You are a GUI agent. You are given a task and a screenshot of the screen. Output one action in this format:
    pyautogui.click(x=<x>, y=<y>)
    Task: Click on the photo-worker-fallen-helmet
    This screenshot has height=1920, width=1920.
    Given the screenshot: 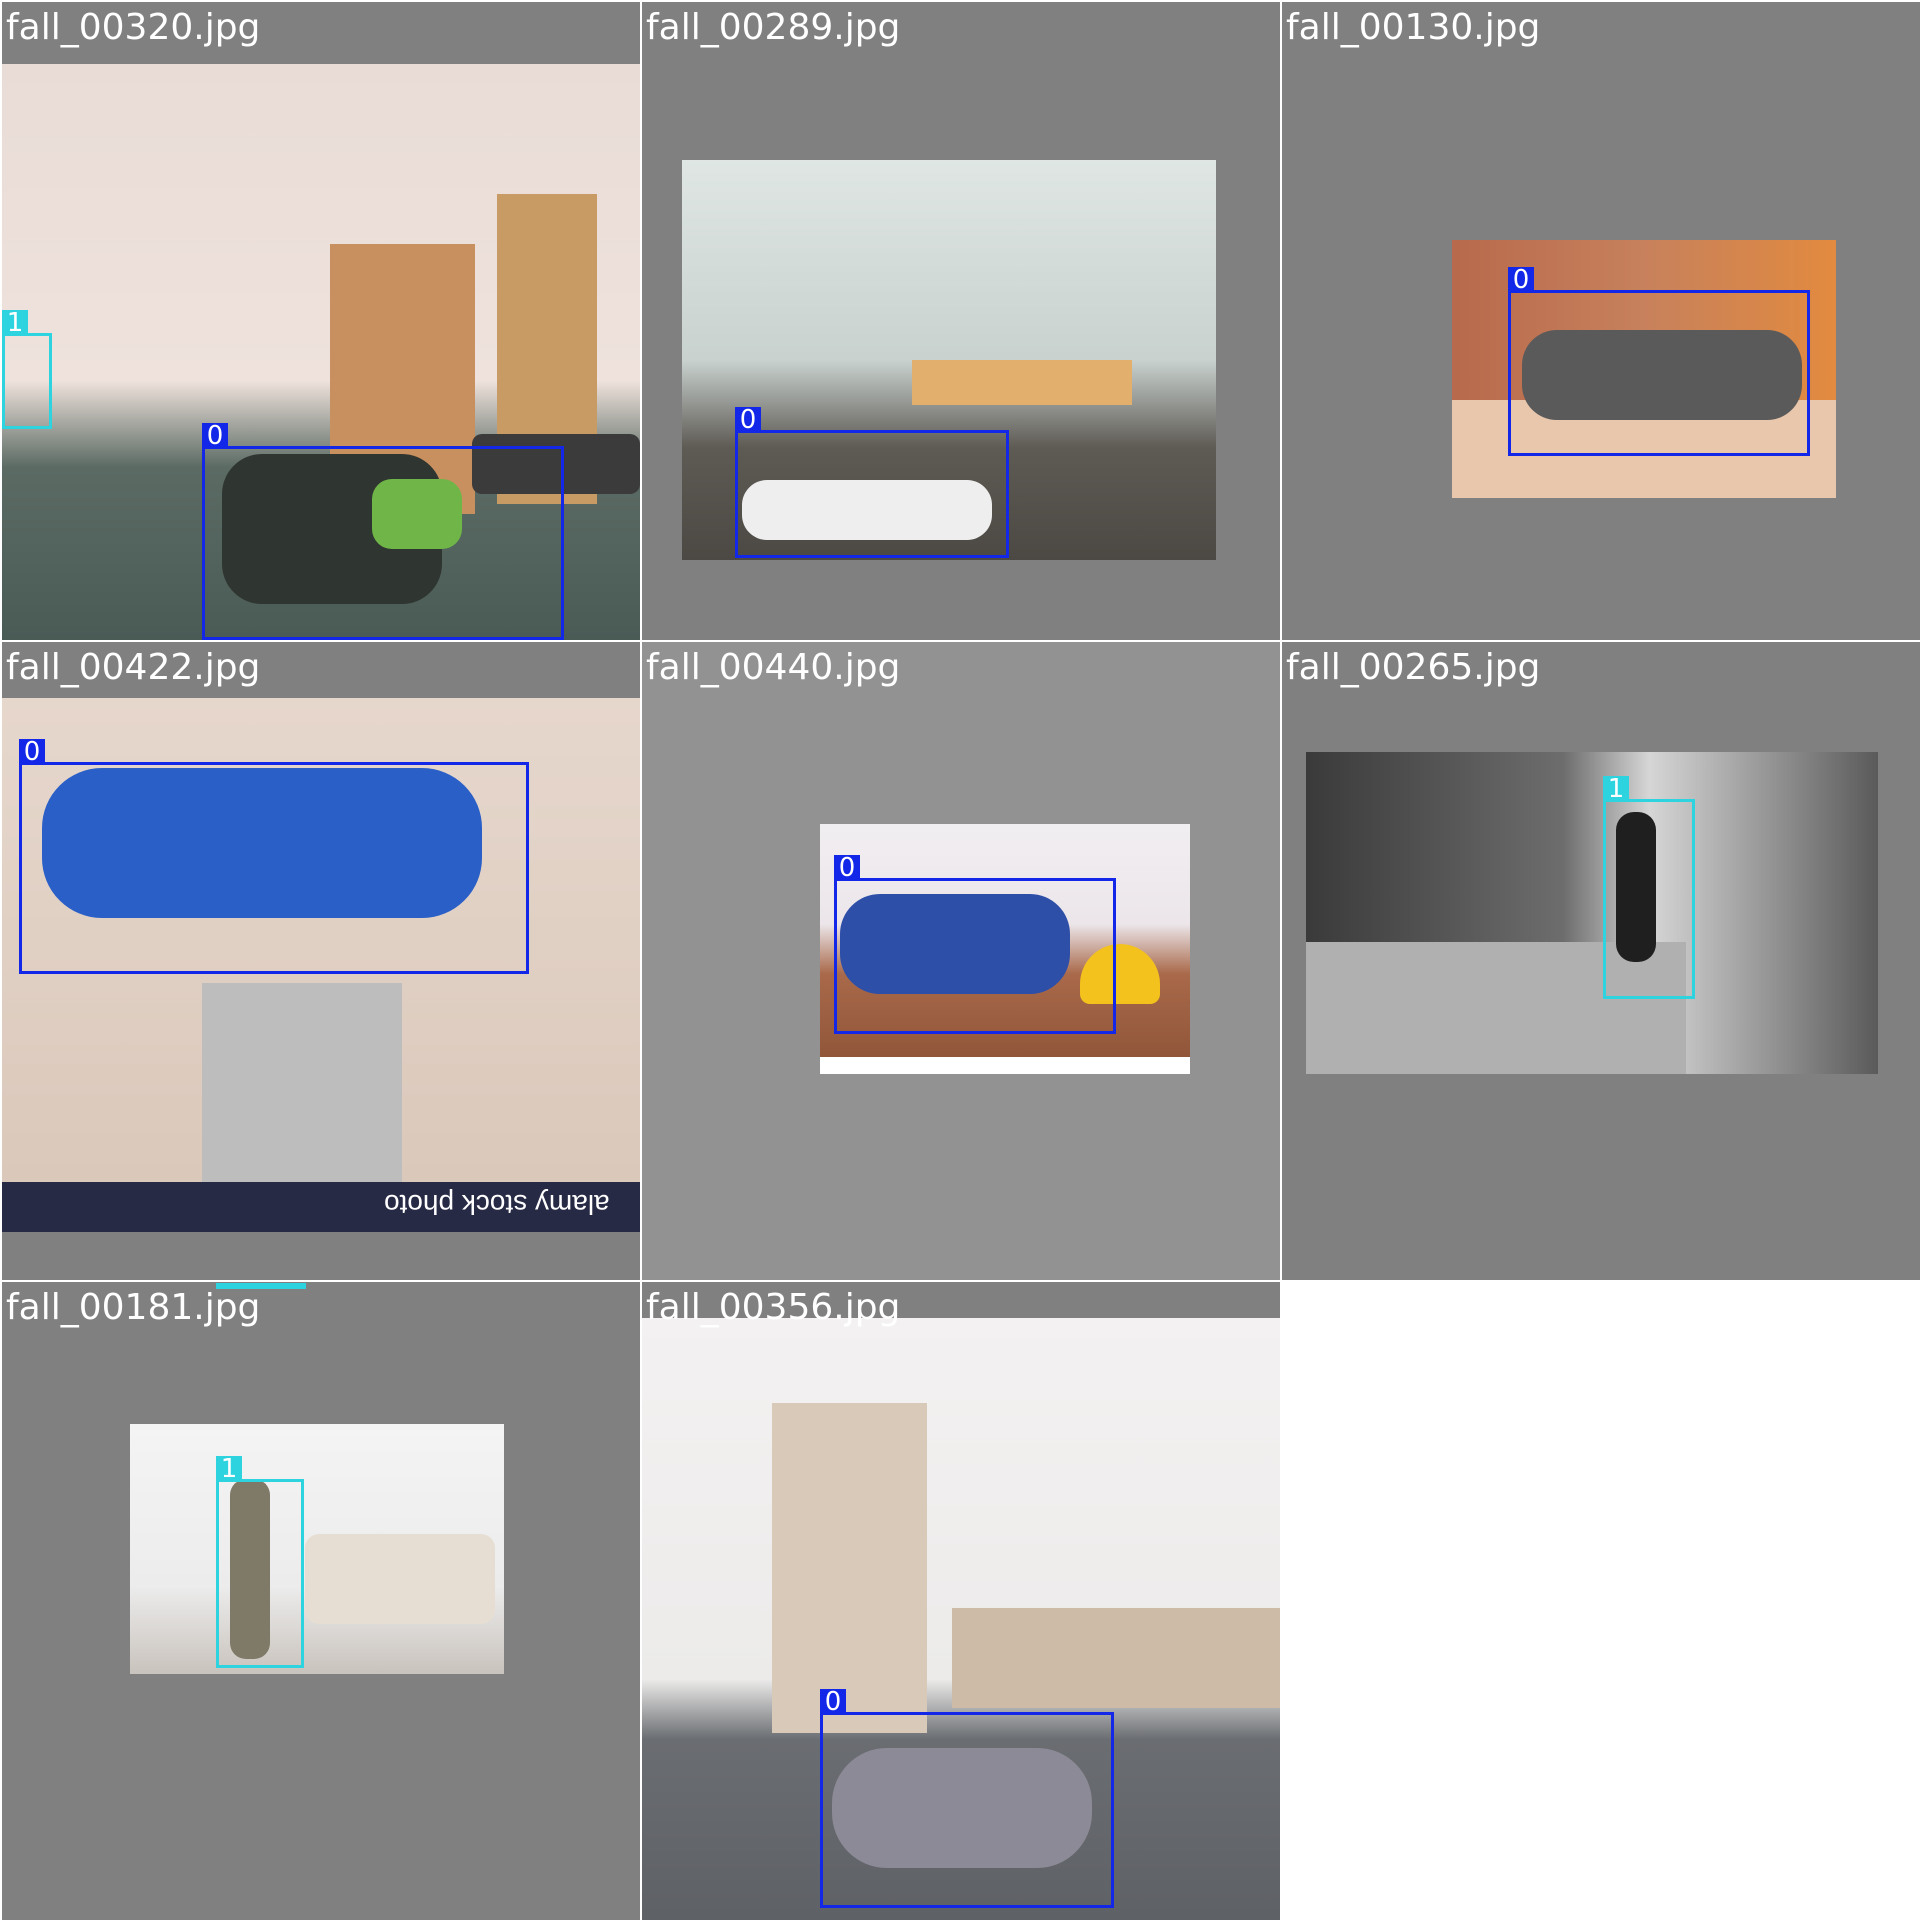 What is the action you would take?
    pyautogui.click(x=1005, y=949)
    